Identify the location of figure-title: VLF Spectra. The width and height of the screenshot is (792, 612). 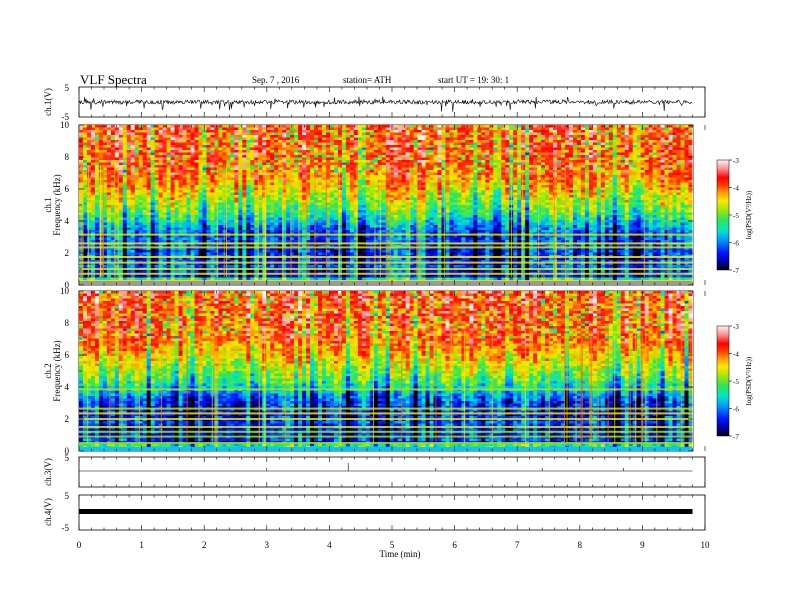
(113, 79).